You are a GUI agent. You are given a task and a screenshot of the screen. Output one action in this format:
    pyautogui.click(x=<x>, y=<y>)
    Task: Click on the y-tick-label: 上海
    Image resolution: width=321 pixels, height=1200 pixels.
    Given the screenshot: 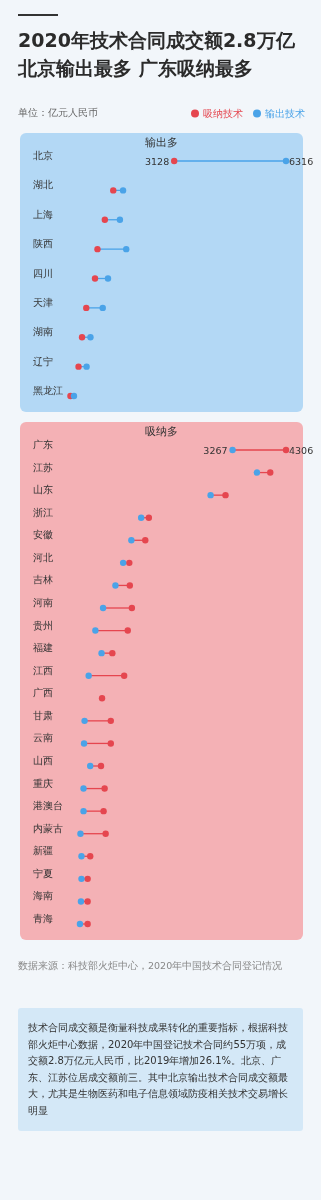 What is the action you would take?
    pyautogui.click(x=43, y=214)
    